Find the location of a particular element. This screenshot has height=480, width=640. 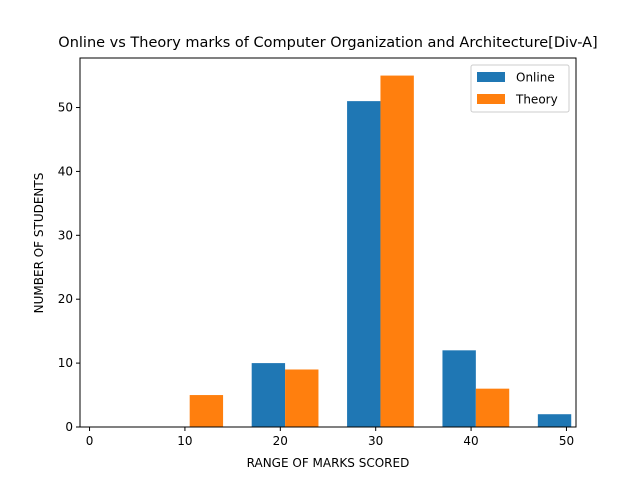

x-tick-label: 30 is located at coordinates (375, 441).